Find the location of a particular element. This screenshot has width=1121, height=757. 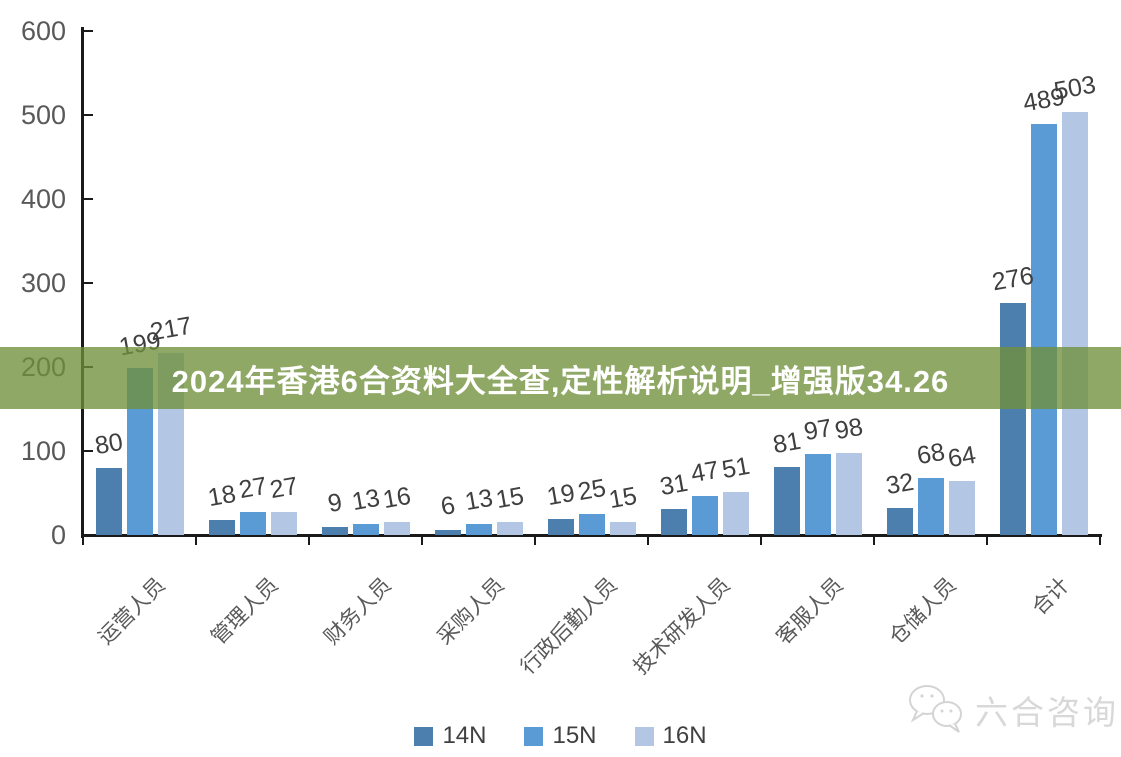

data-label: 503 is located at coordinates (1074, 88).